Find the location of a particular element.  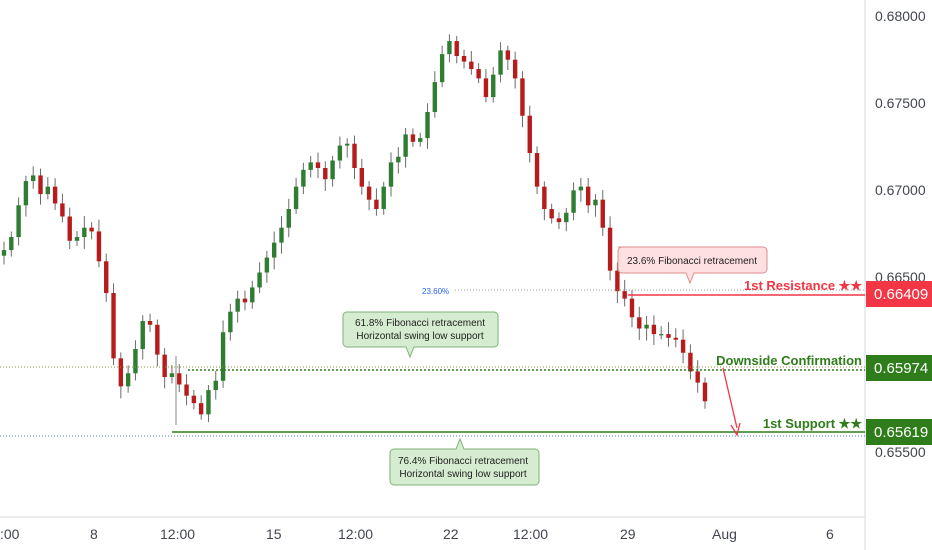

callout-fib-764-line2: Horizontal swing low support is located at coordinates (463, 474).